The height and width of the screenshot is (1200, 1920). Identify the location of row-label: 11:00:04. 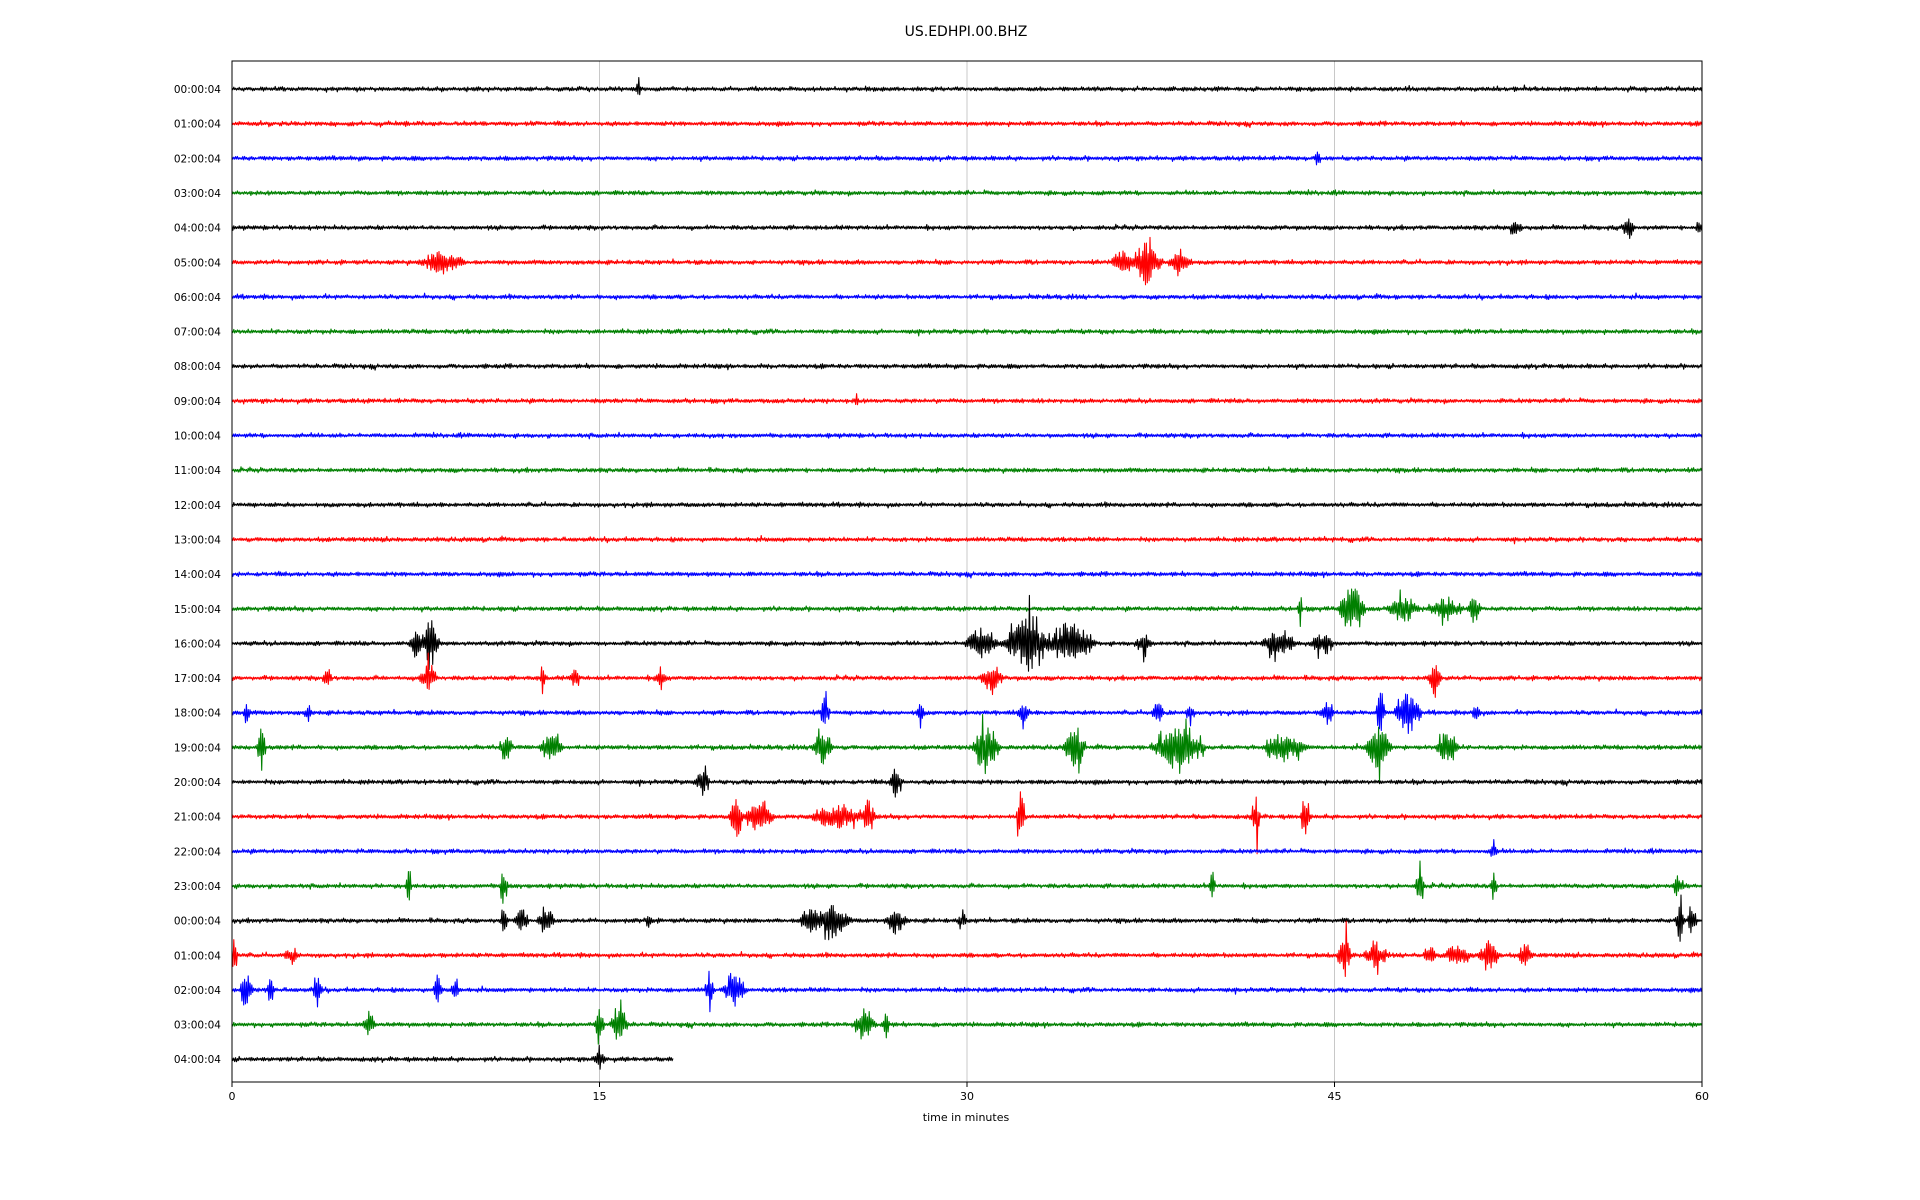
(197, 471).